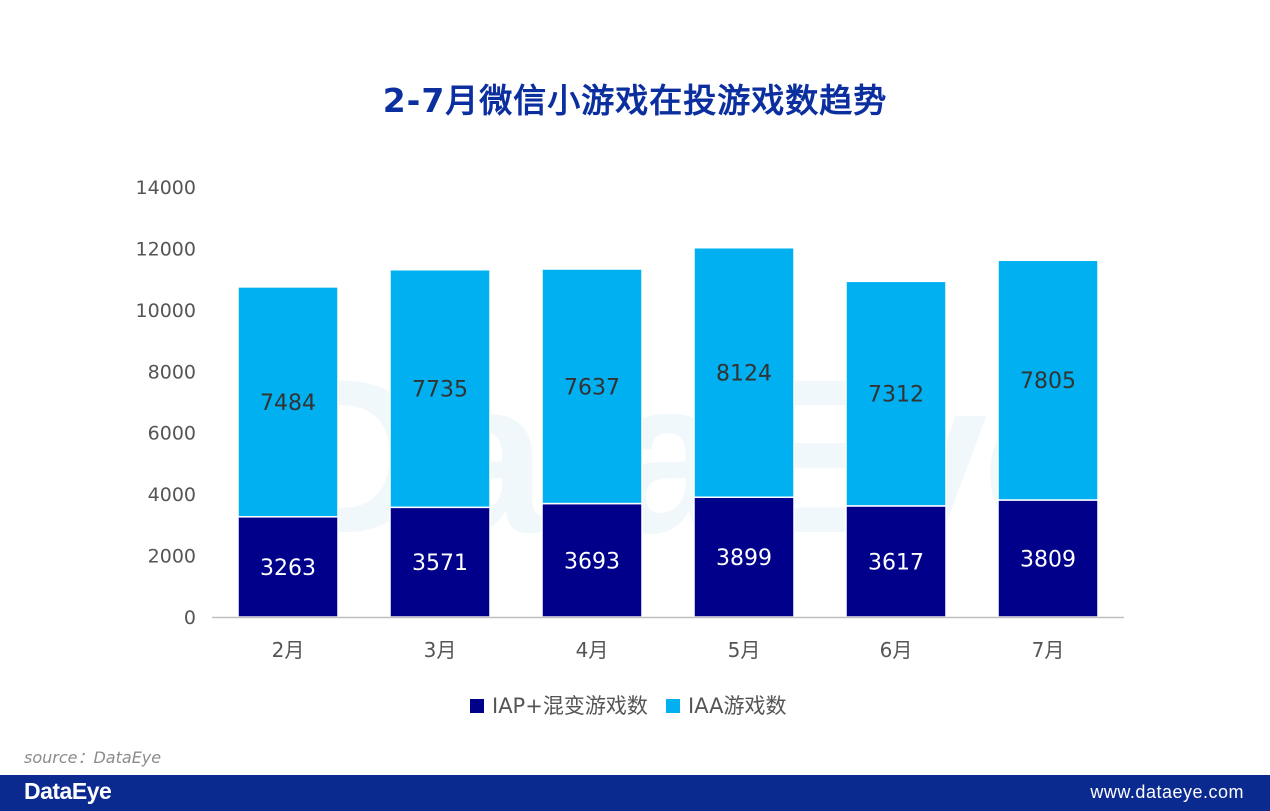  I want to click on data-label: 3899, so click(744, 558).